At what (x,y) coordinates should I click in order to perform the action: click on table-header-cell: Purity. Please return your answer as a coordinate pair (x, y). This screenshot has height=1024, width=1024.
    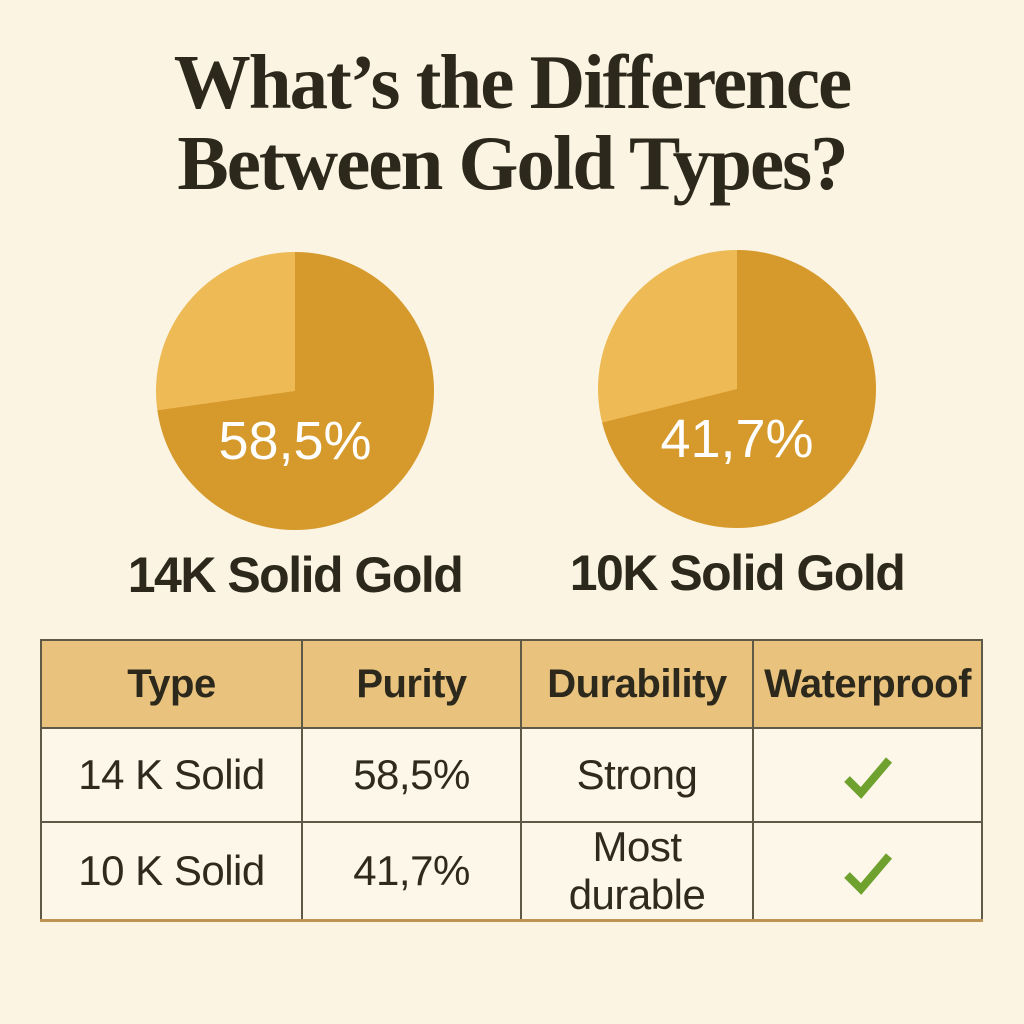
    Looking at the image, I should click on (411, 684).